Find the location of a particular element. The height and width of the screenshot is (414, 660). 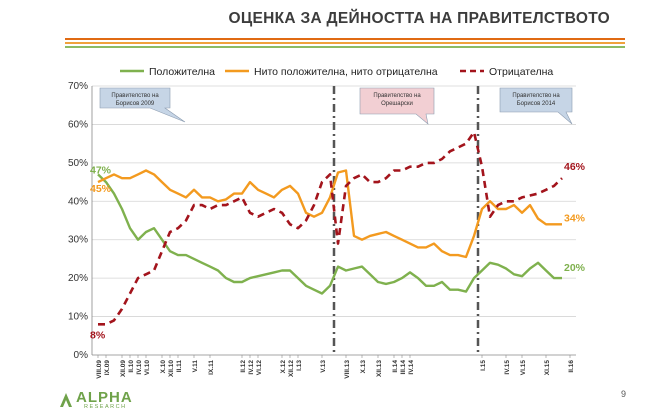

x-tick-label: II.12 is located at coordinates (243, 366).